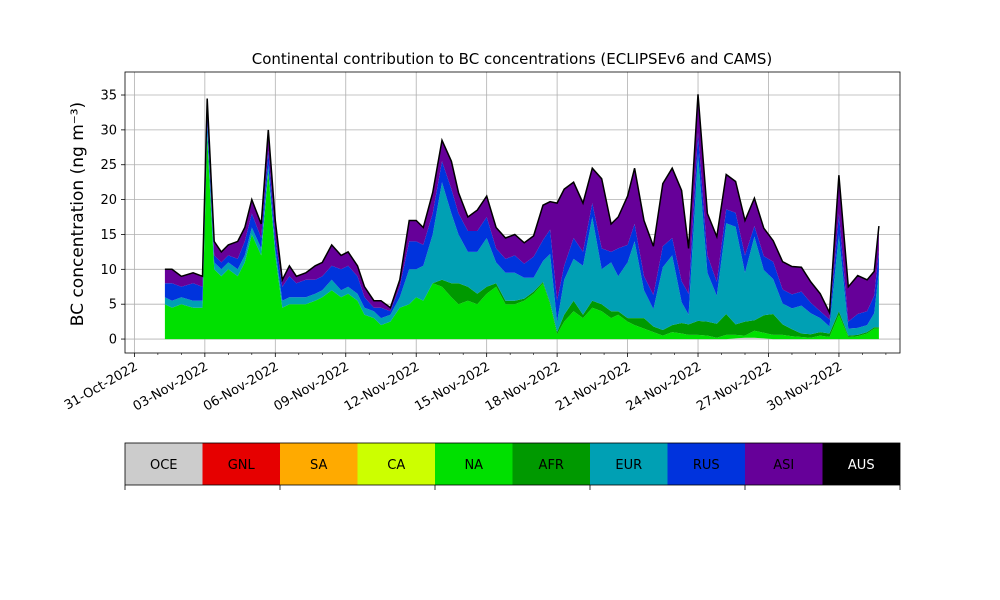 This screenshot has height=600, width=1000. I want to click on legend-swatch-oce, so click(164, 464).